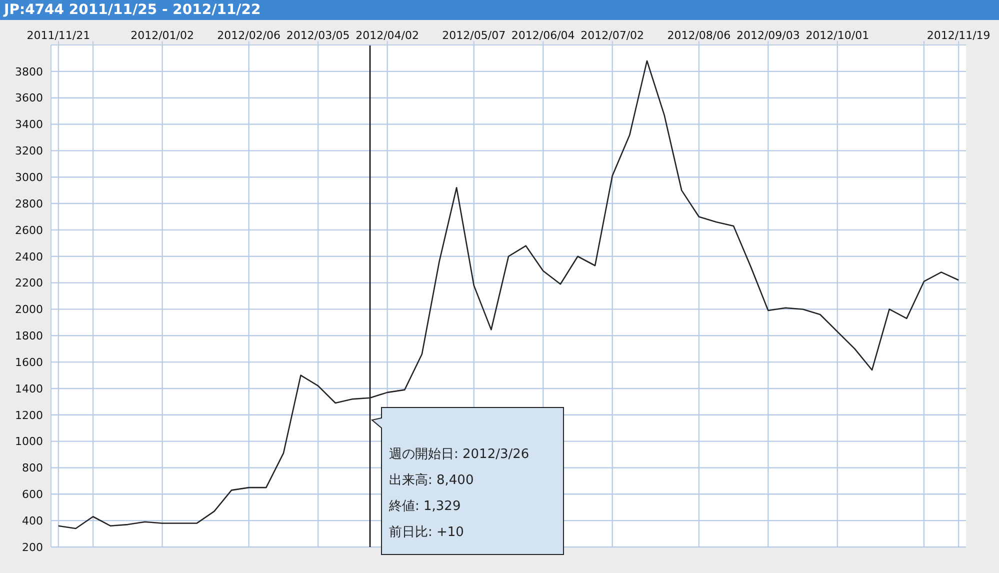  Describe the element at coordinates (29, 230) in the screenshot. I see `y-tick-label: 2600` at that location.